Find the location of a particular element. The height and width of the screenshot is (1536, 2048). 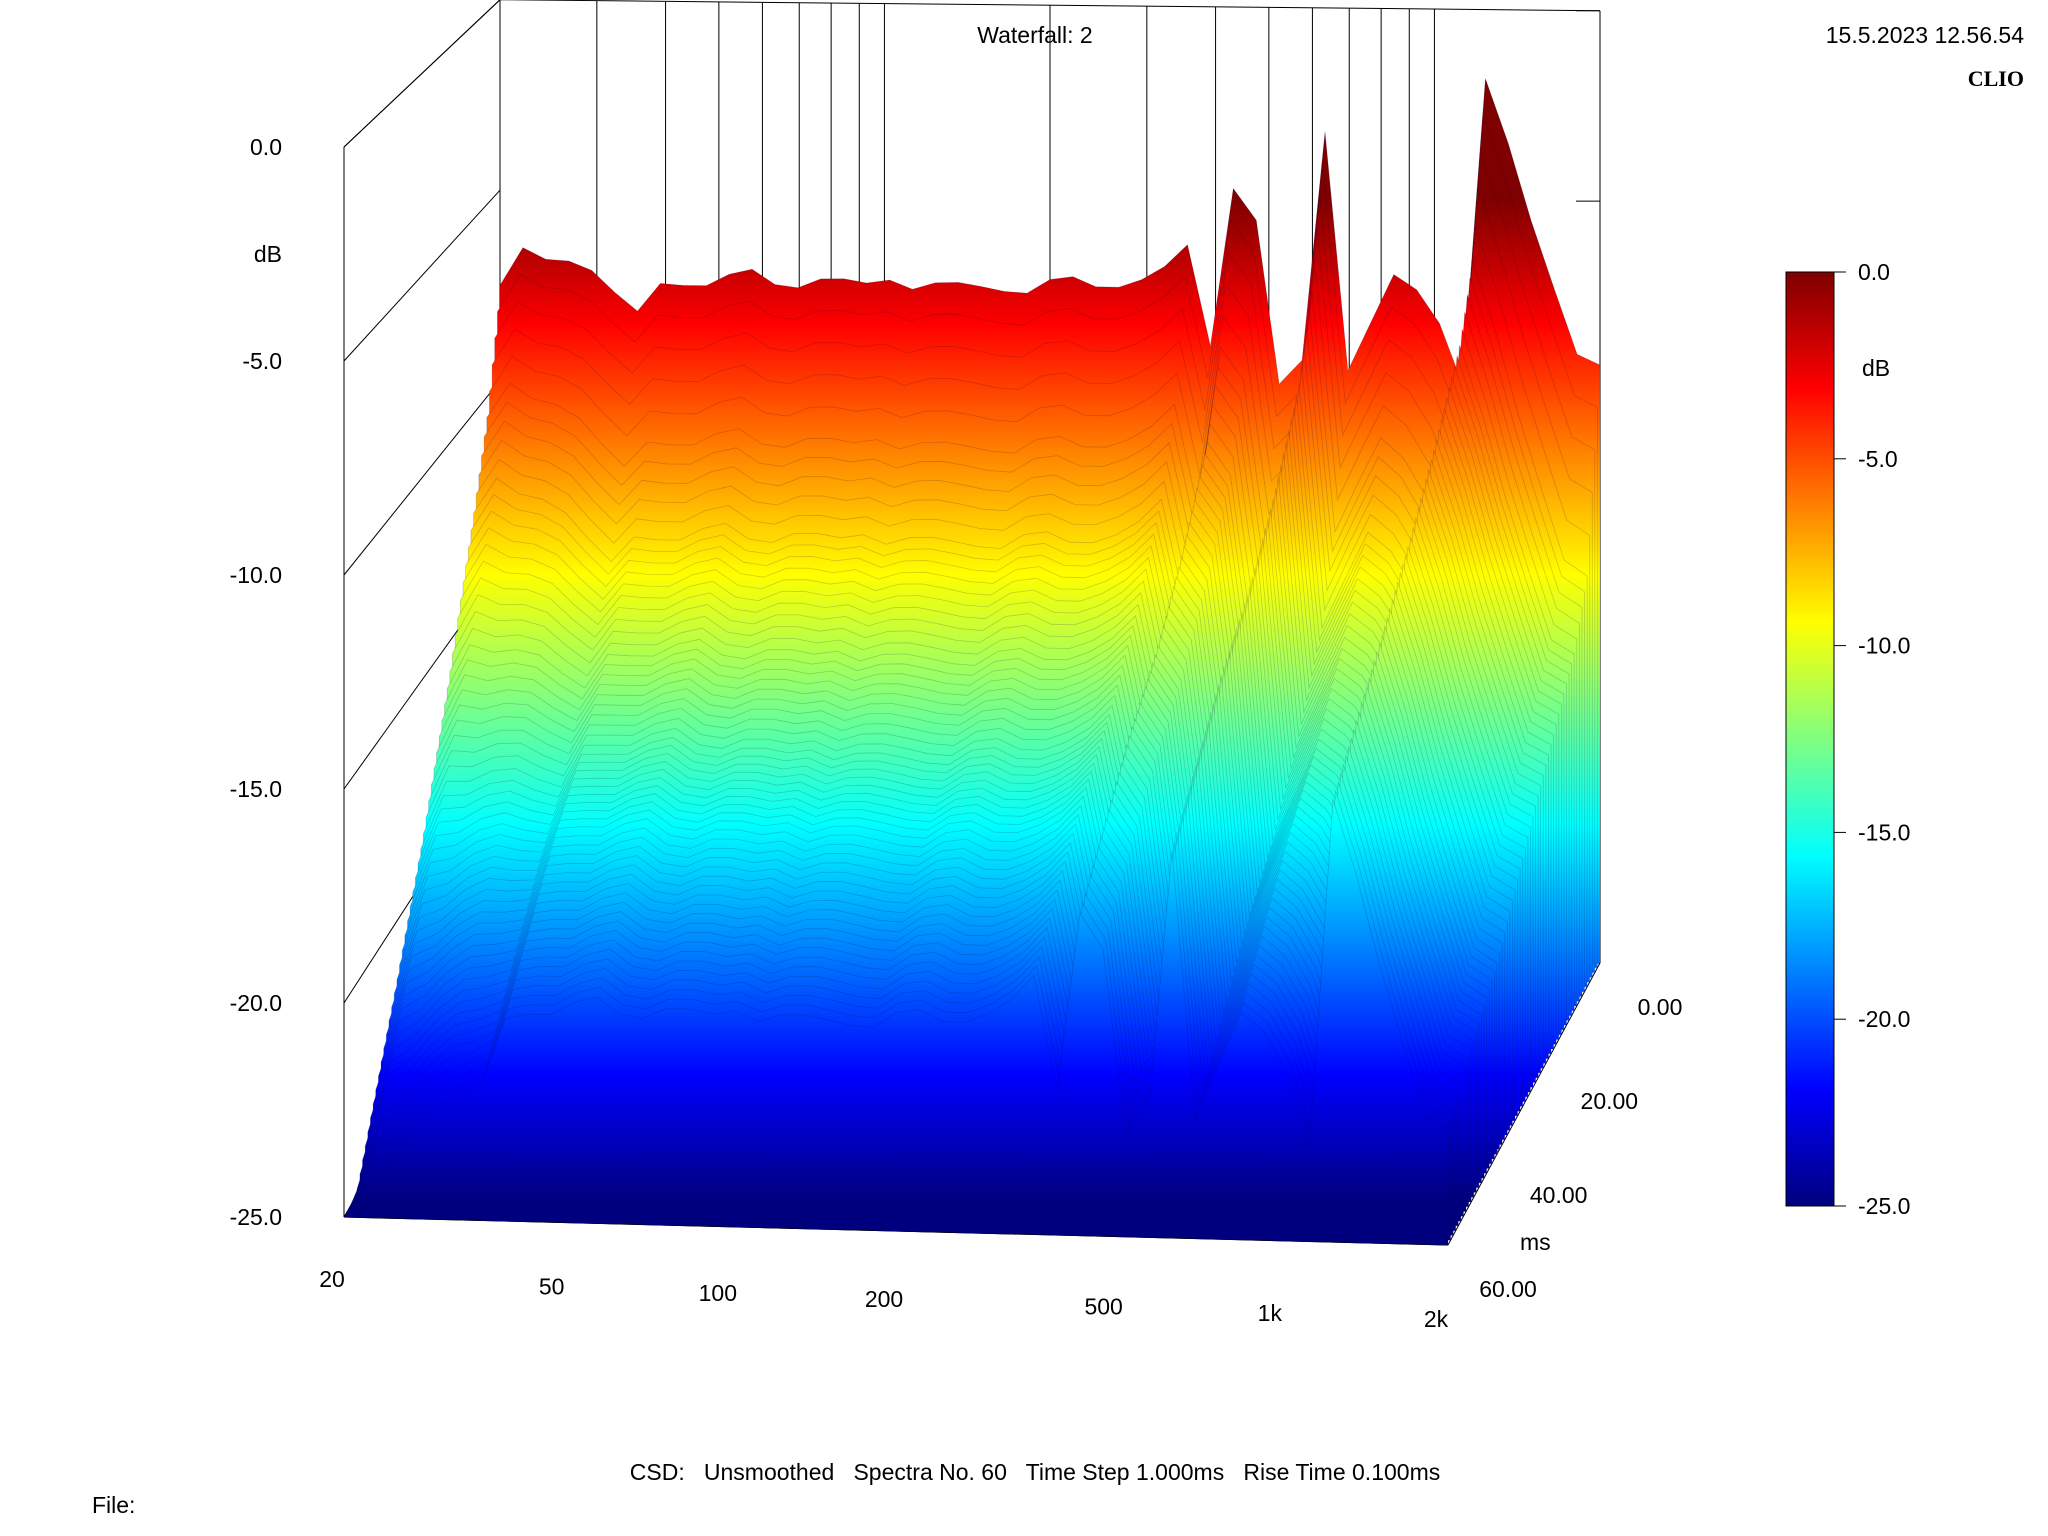

y-axis-unit: dB is located at coordinates (268, 254).